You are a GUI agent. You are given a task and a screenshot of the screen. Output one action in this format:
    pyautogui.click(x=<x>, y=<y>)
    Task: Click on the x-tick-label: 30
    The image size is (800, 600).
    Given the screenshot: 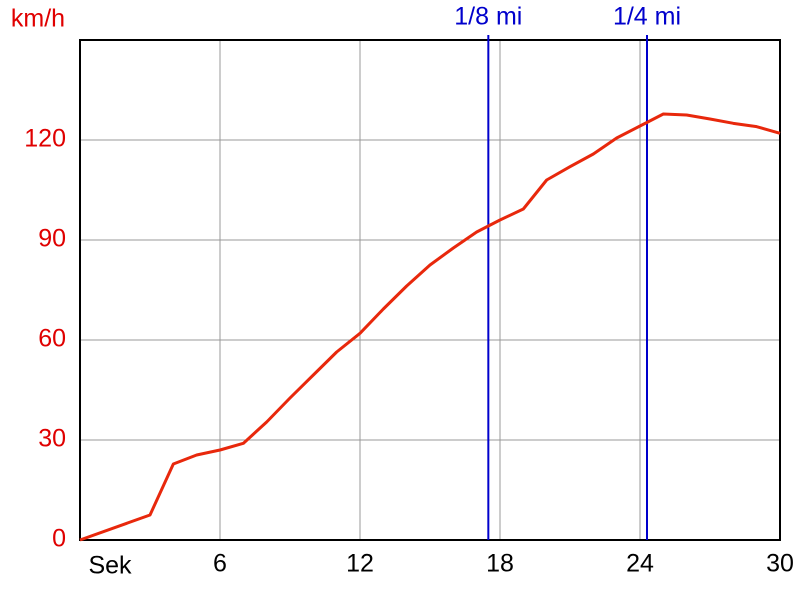 What is the action you would take?
    pyautogui.click(x=780, y=564)
    